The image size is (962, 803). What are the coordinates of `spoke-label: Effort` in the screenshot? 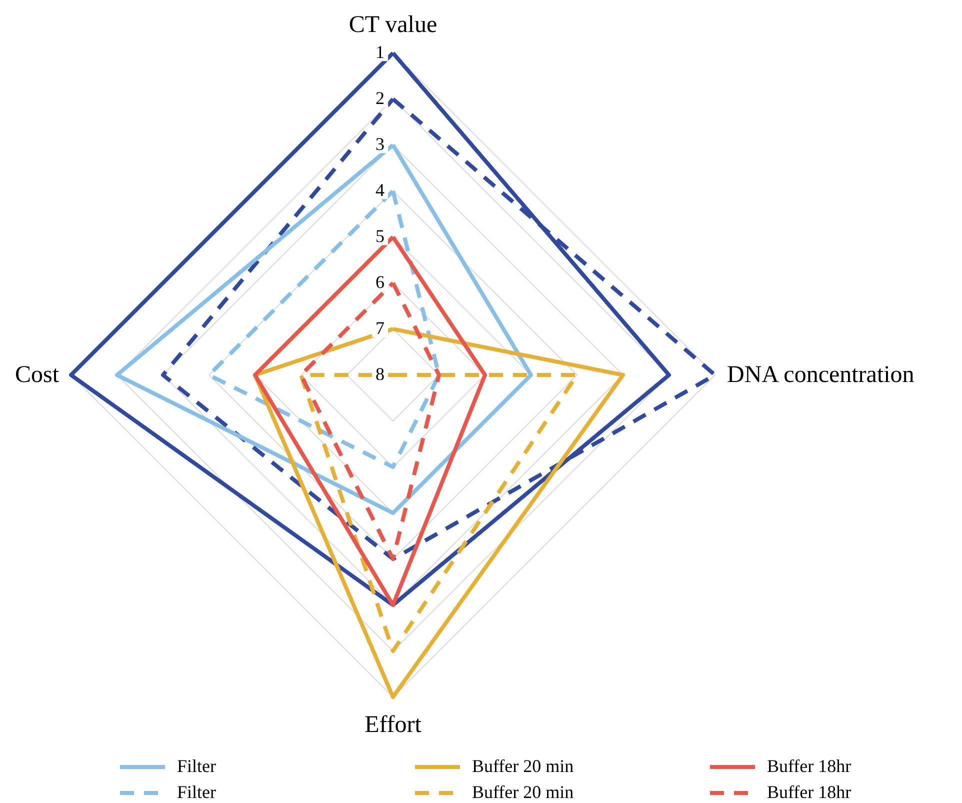 It's located at (393, 725).